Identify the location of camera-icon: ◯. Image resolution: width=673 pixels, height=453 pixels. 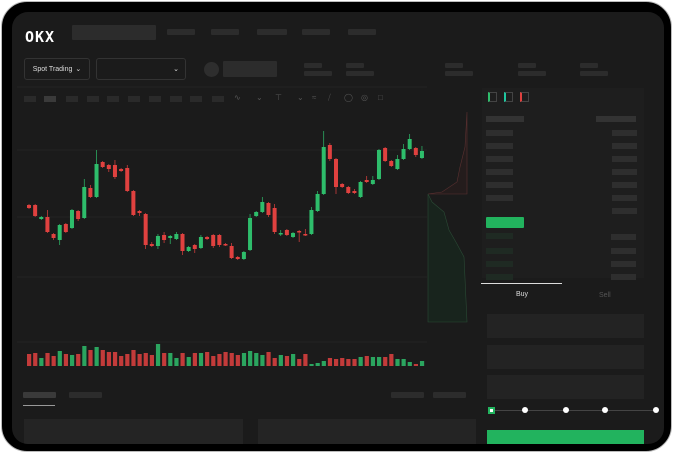
(348, 97).